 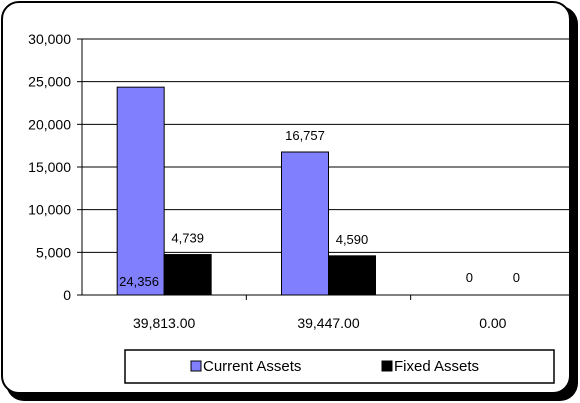 I want to click on legend-swatch-current-assets, so click(x=196, y=366).